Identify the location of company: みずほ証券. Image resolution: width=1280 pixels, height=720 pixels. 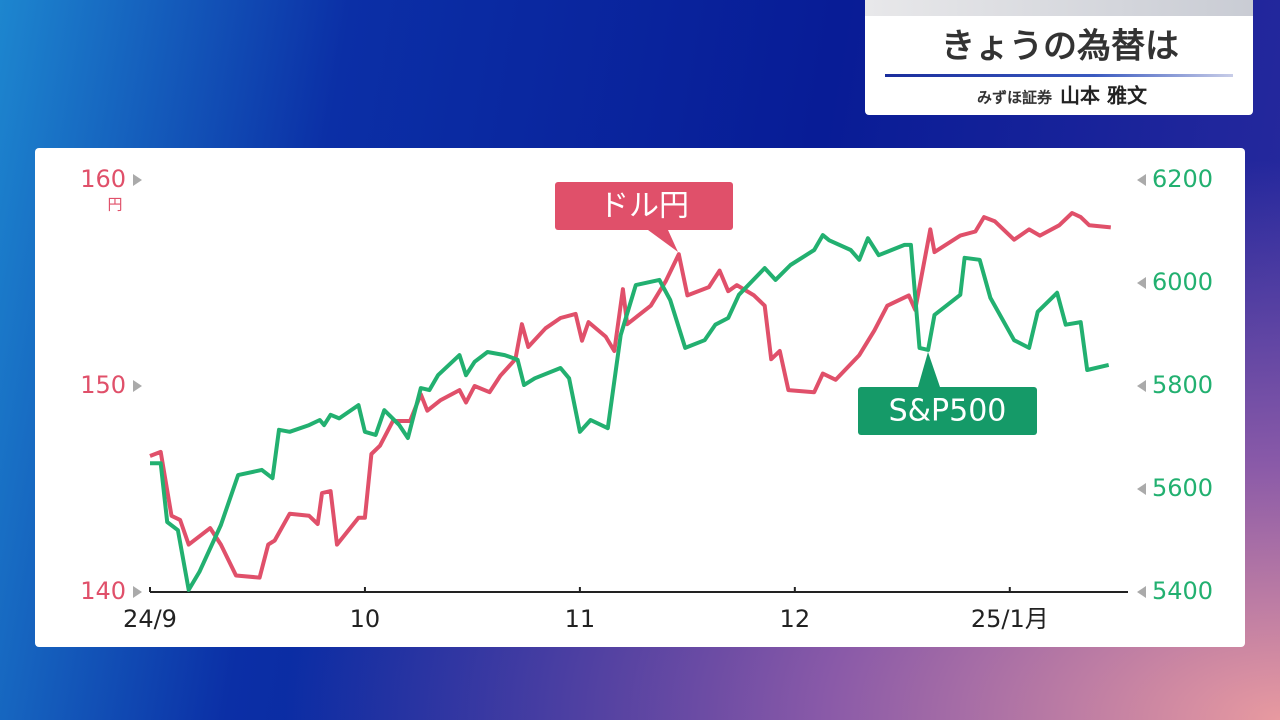
(1015, 98).